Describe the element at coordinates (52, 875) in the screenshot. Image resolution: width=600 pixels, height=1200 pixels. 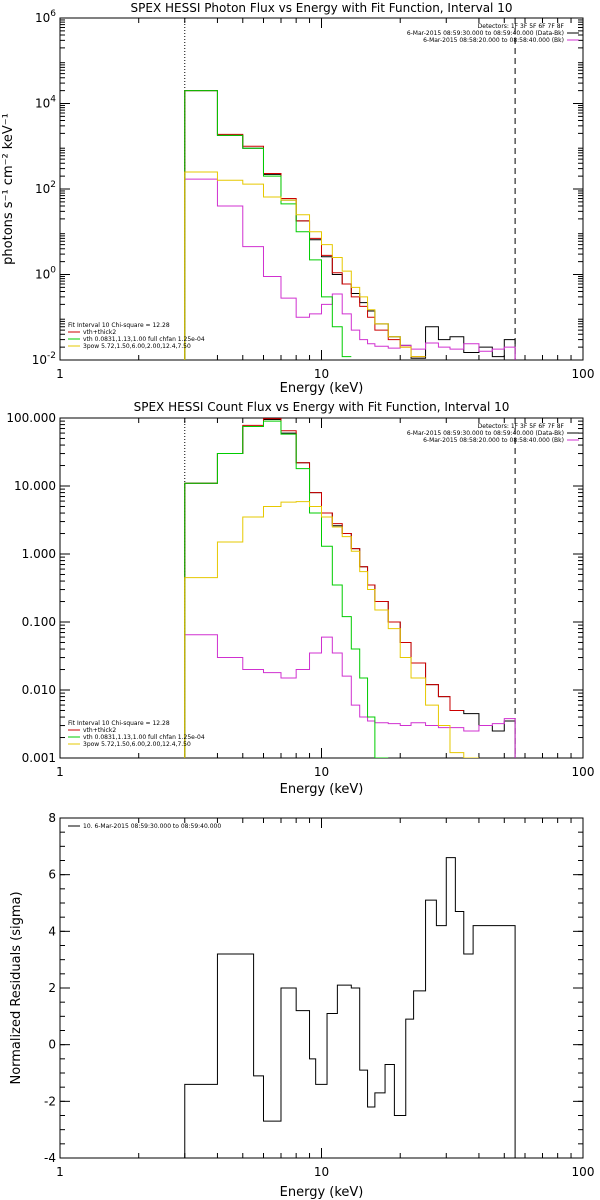
I see `y-tick-label: 6` at that location.